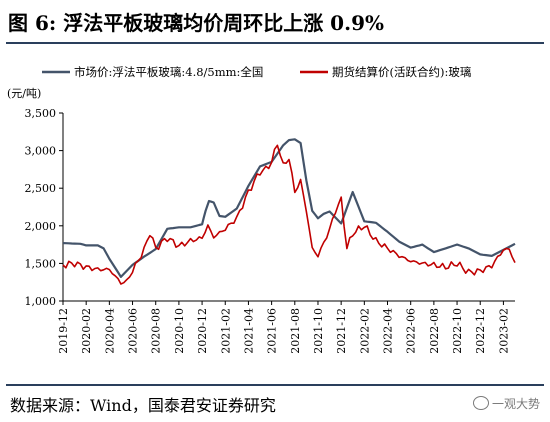 The height and width of the screenshot is (422, 550). What do you see at coordinates (41, 113) in the screenshot?
I see `y-tick-label: 3,500` at bounding box center [41, 113].